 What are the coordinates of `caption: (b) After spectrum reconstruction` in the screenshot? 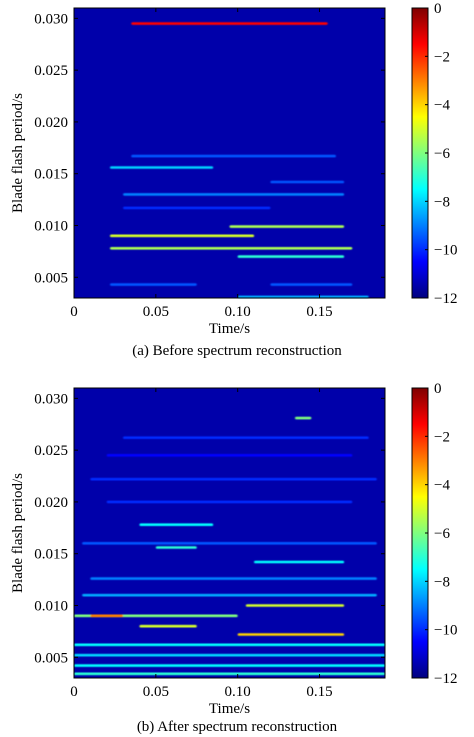 It's located at (237, 727).